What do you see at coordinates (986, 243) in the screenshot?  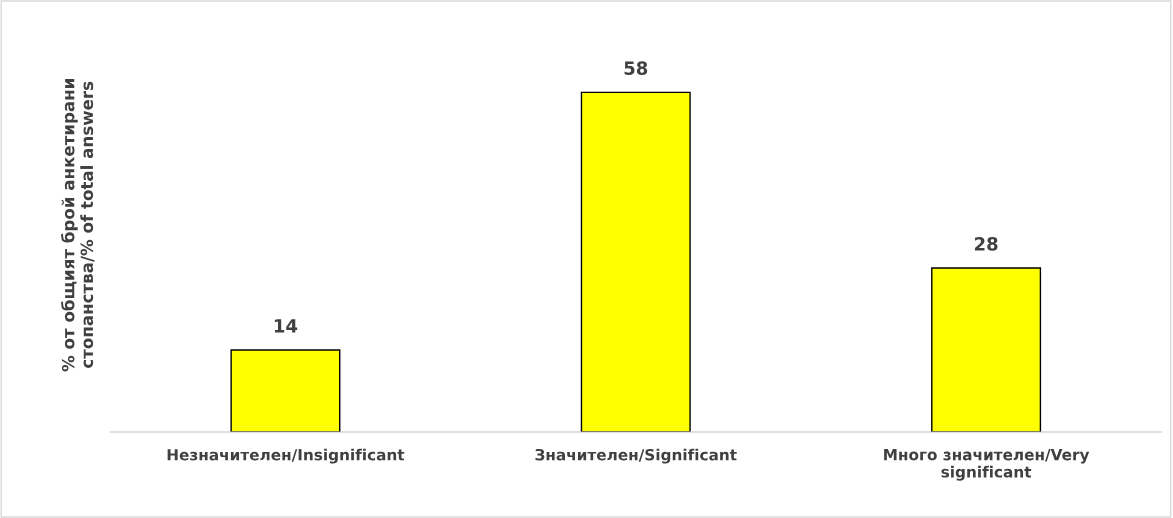 I see `data-label: 28` at bounding box center [986, 243].